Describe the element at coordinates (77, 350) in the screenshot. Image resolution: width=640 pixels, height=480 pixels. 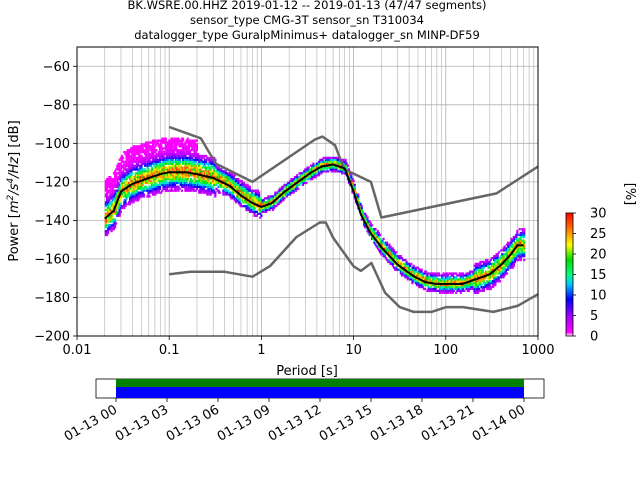
I see `x-tick-label: 0.01` at that location.